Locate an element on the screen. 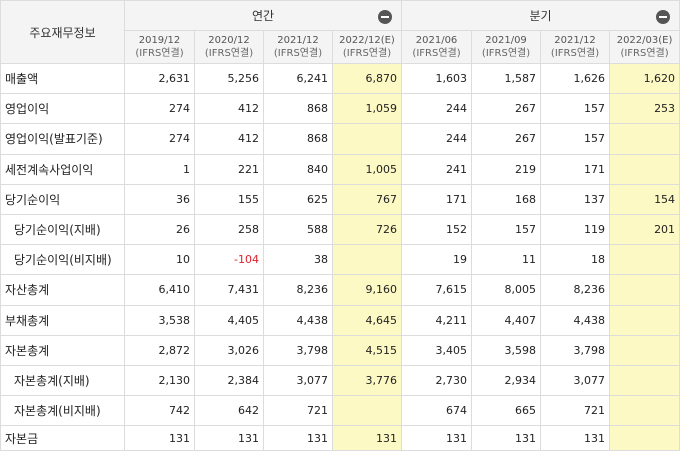  quarter-period-header: 2022/03(E) (IFRS연결) is located at coordinates (645, 47).